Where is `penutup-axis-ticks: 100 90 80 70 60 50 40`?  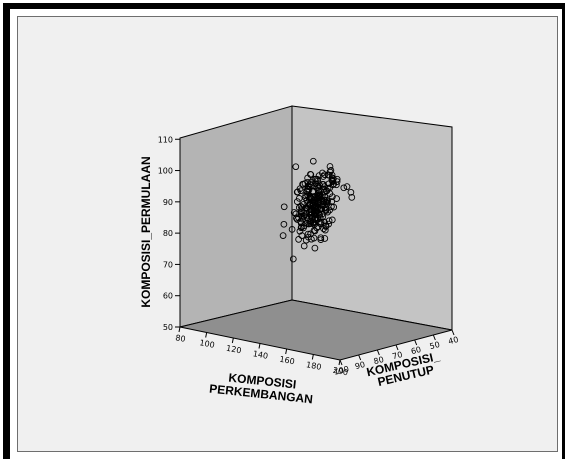
penutup-axis-ticks: 100 90 80 70 60 50 40 is located at coordinates (396, 353).